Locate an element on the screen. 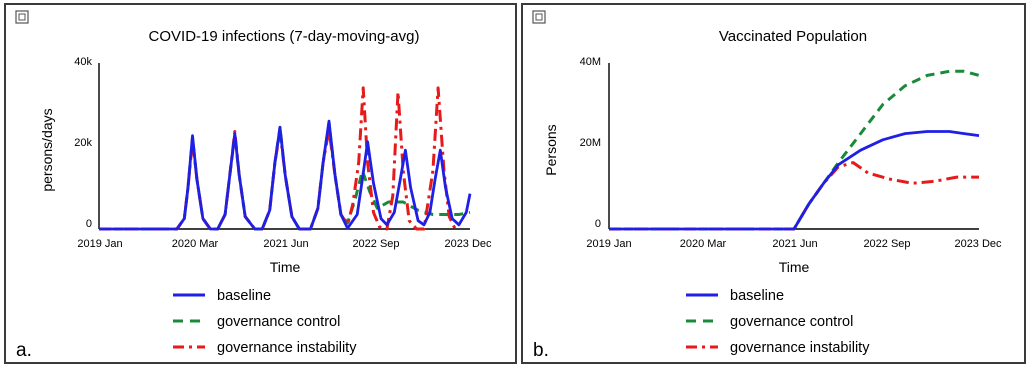 Image resolution: width=1030 pixels, height=367 pixels. chart1-legend-label: baseline is located at coordinates (244, 296).